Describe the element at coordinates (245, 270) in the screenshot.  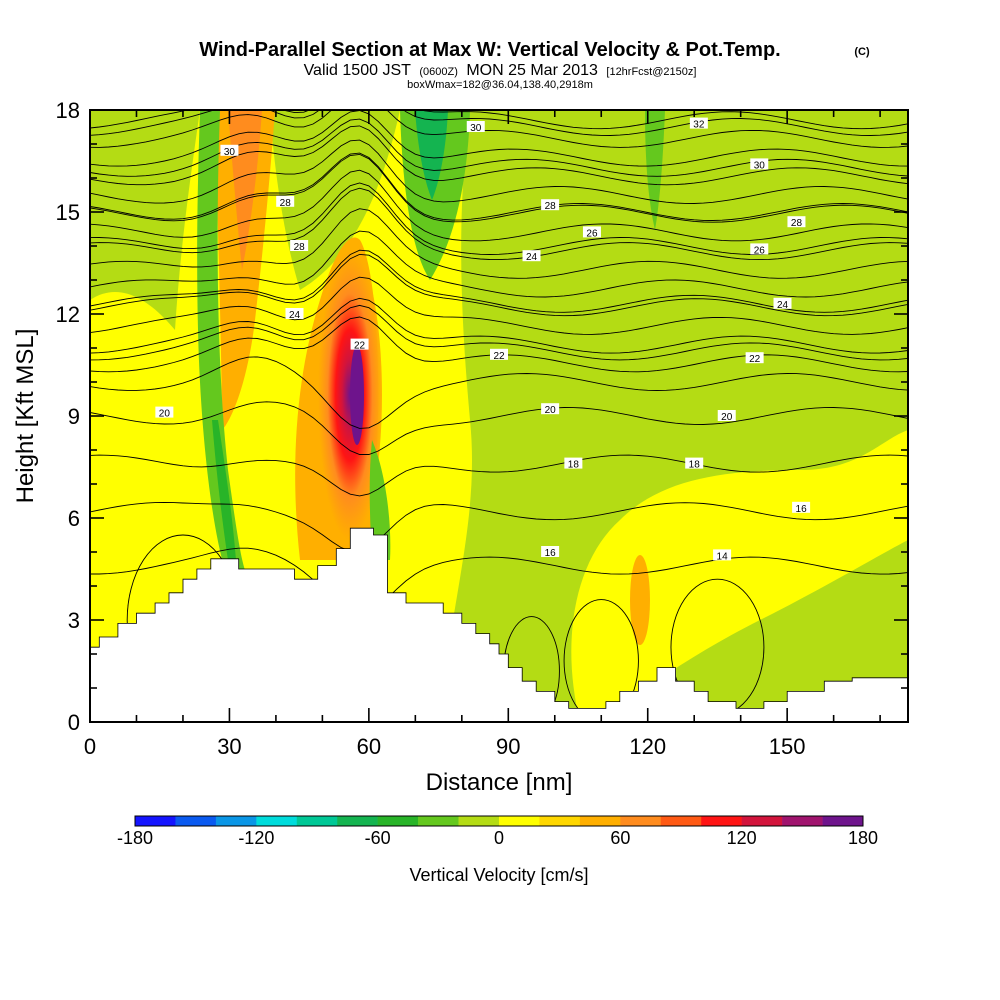
I see `region-orange-upper-left` at that location.